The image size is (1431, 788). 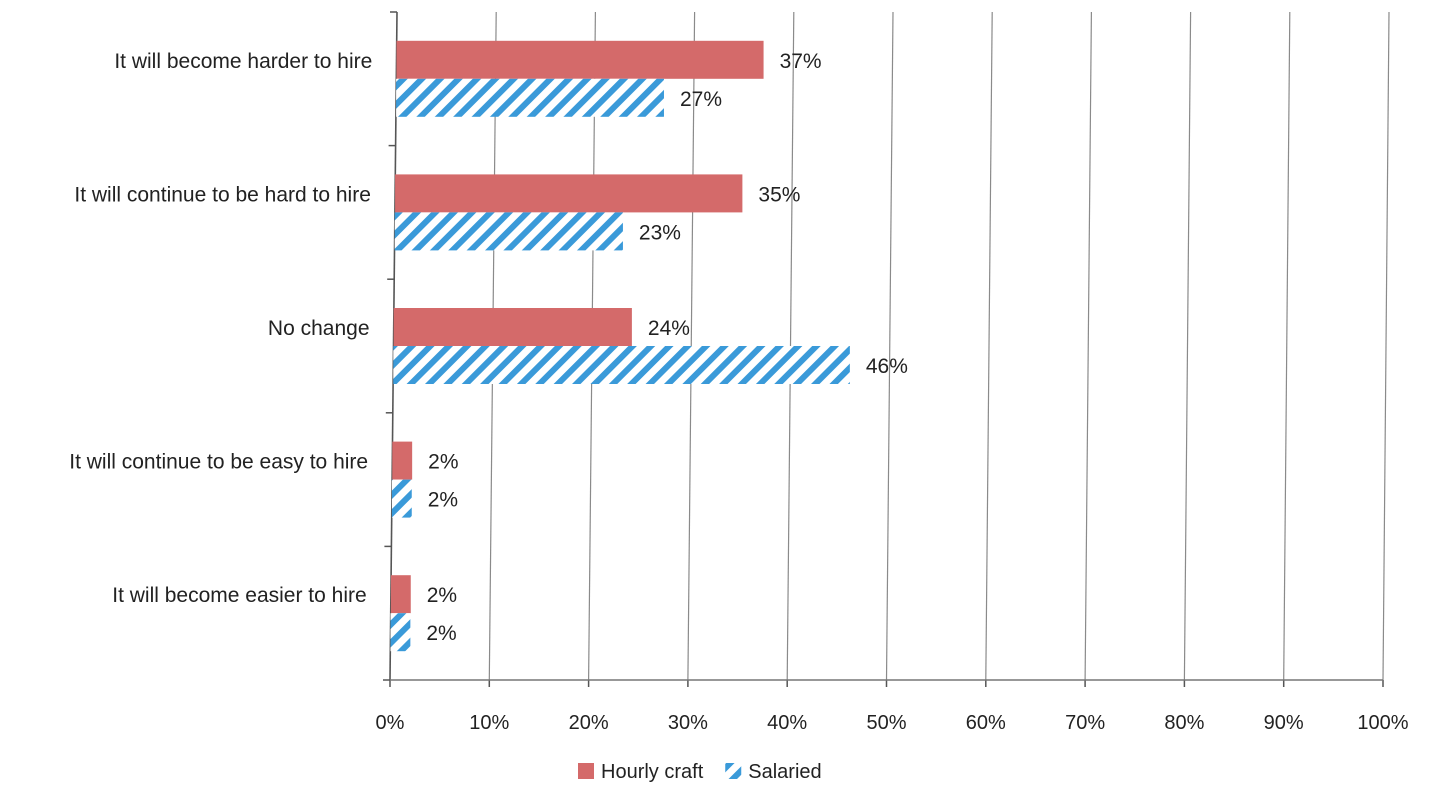 What do you see at coordinates (218, 462) in the screenshot?
I see `category-label: It will continue to be easy to hire` at bounding box center [218, 462].